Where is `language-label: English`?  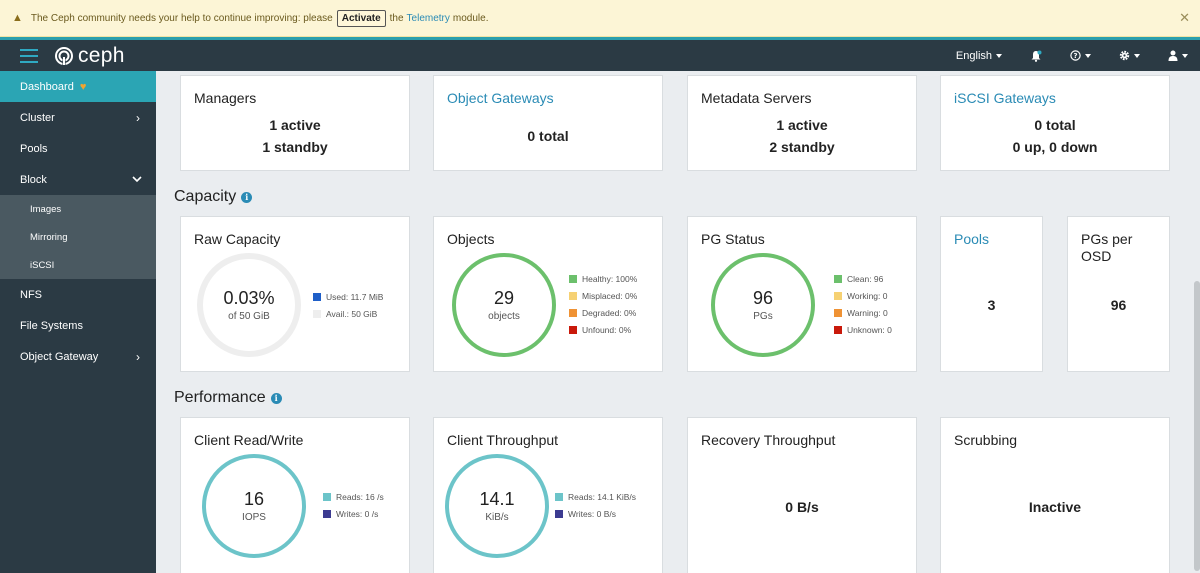
language-label: English is located at coordinates (973, 55).